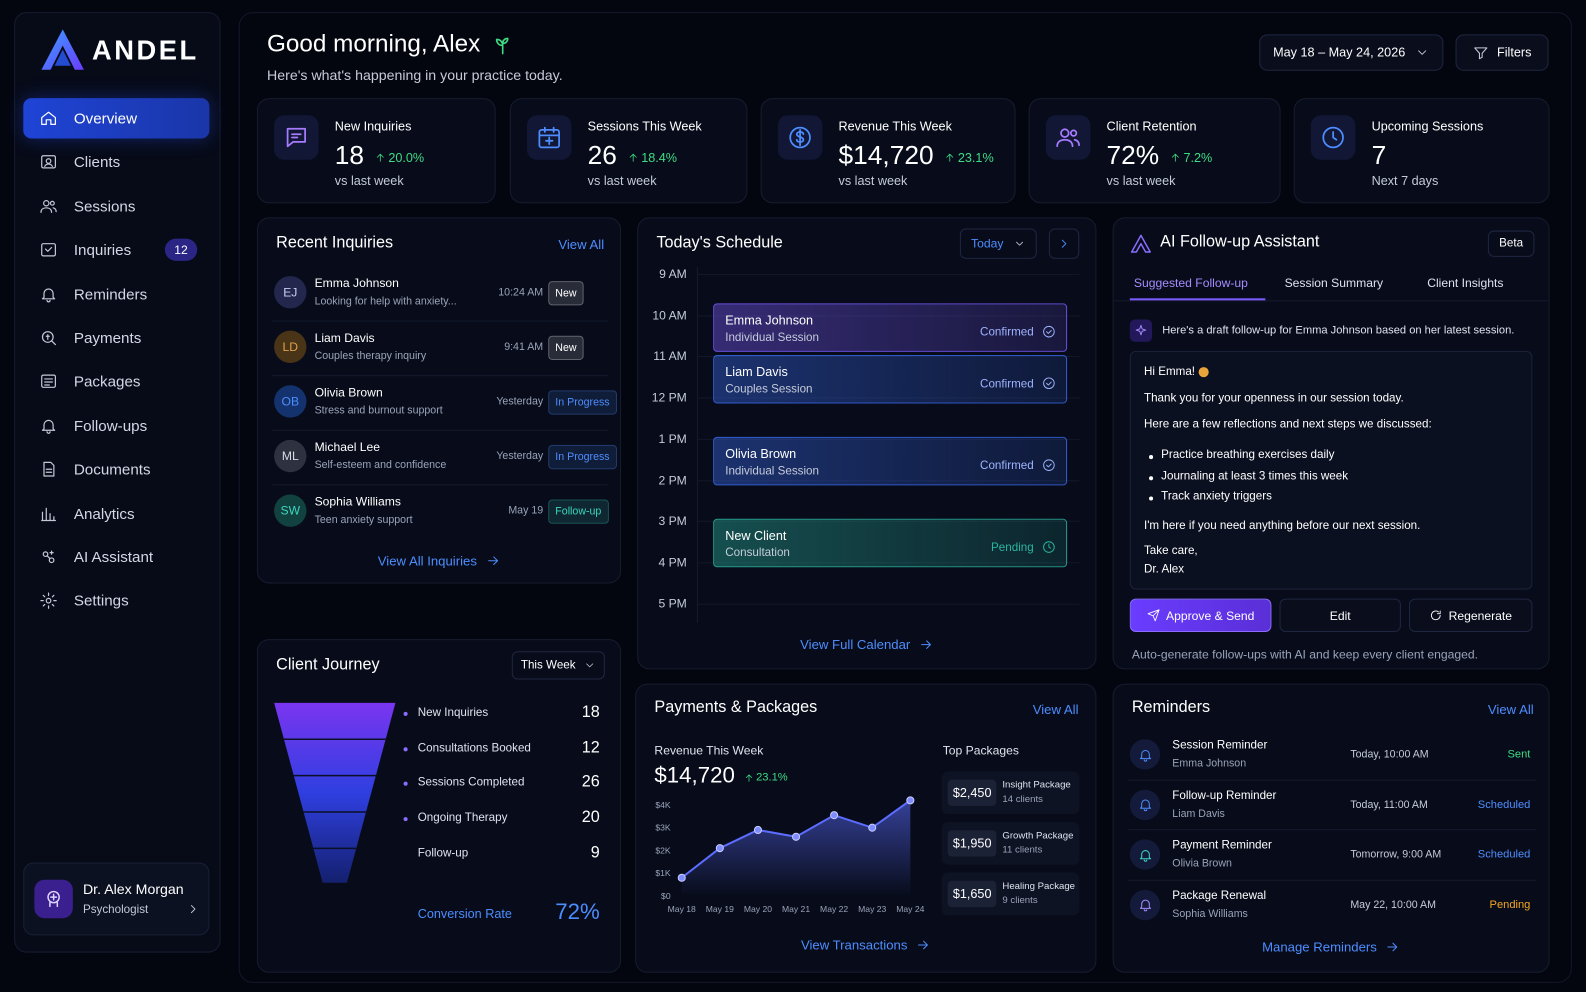 Image resolution: width=1586 pixels, height=992 pixels. What do you see at coordinates (1177, 372) in the screenshot?
I see `greeting-line: Hi Emma!` at bounding box center [1177, 372].